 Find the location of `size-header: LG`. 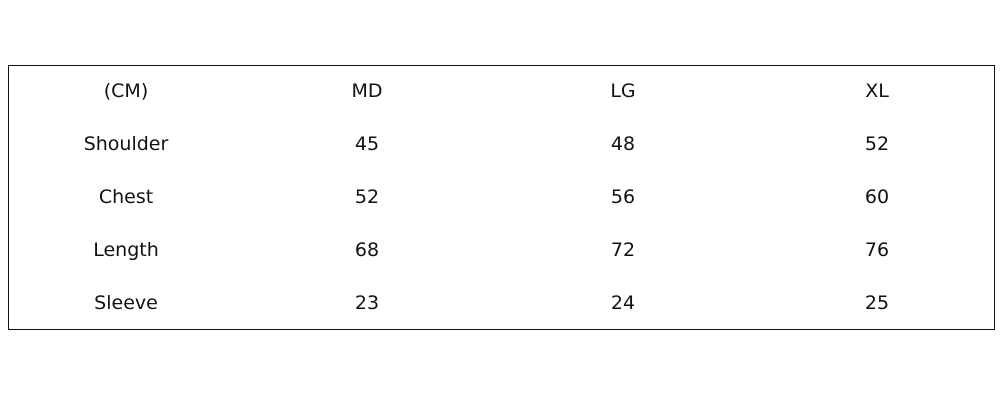

size-header: LG is located at coordinates (623, 91).